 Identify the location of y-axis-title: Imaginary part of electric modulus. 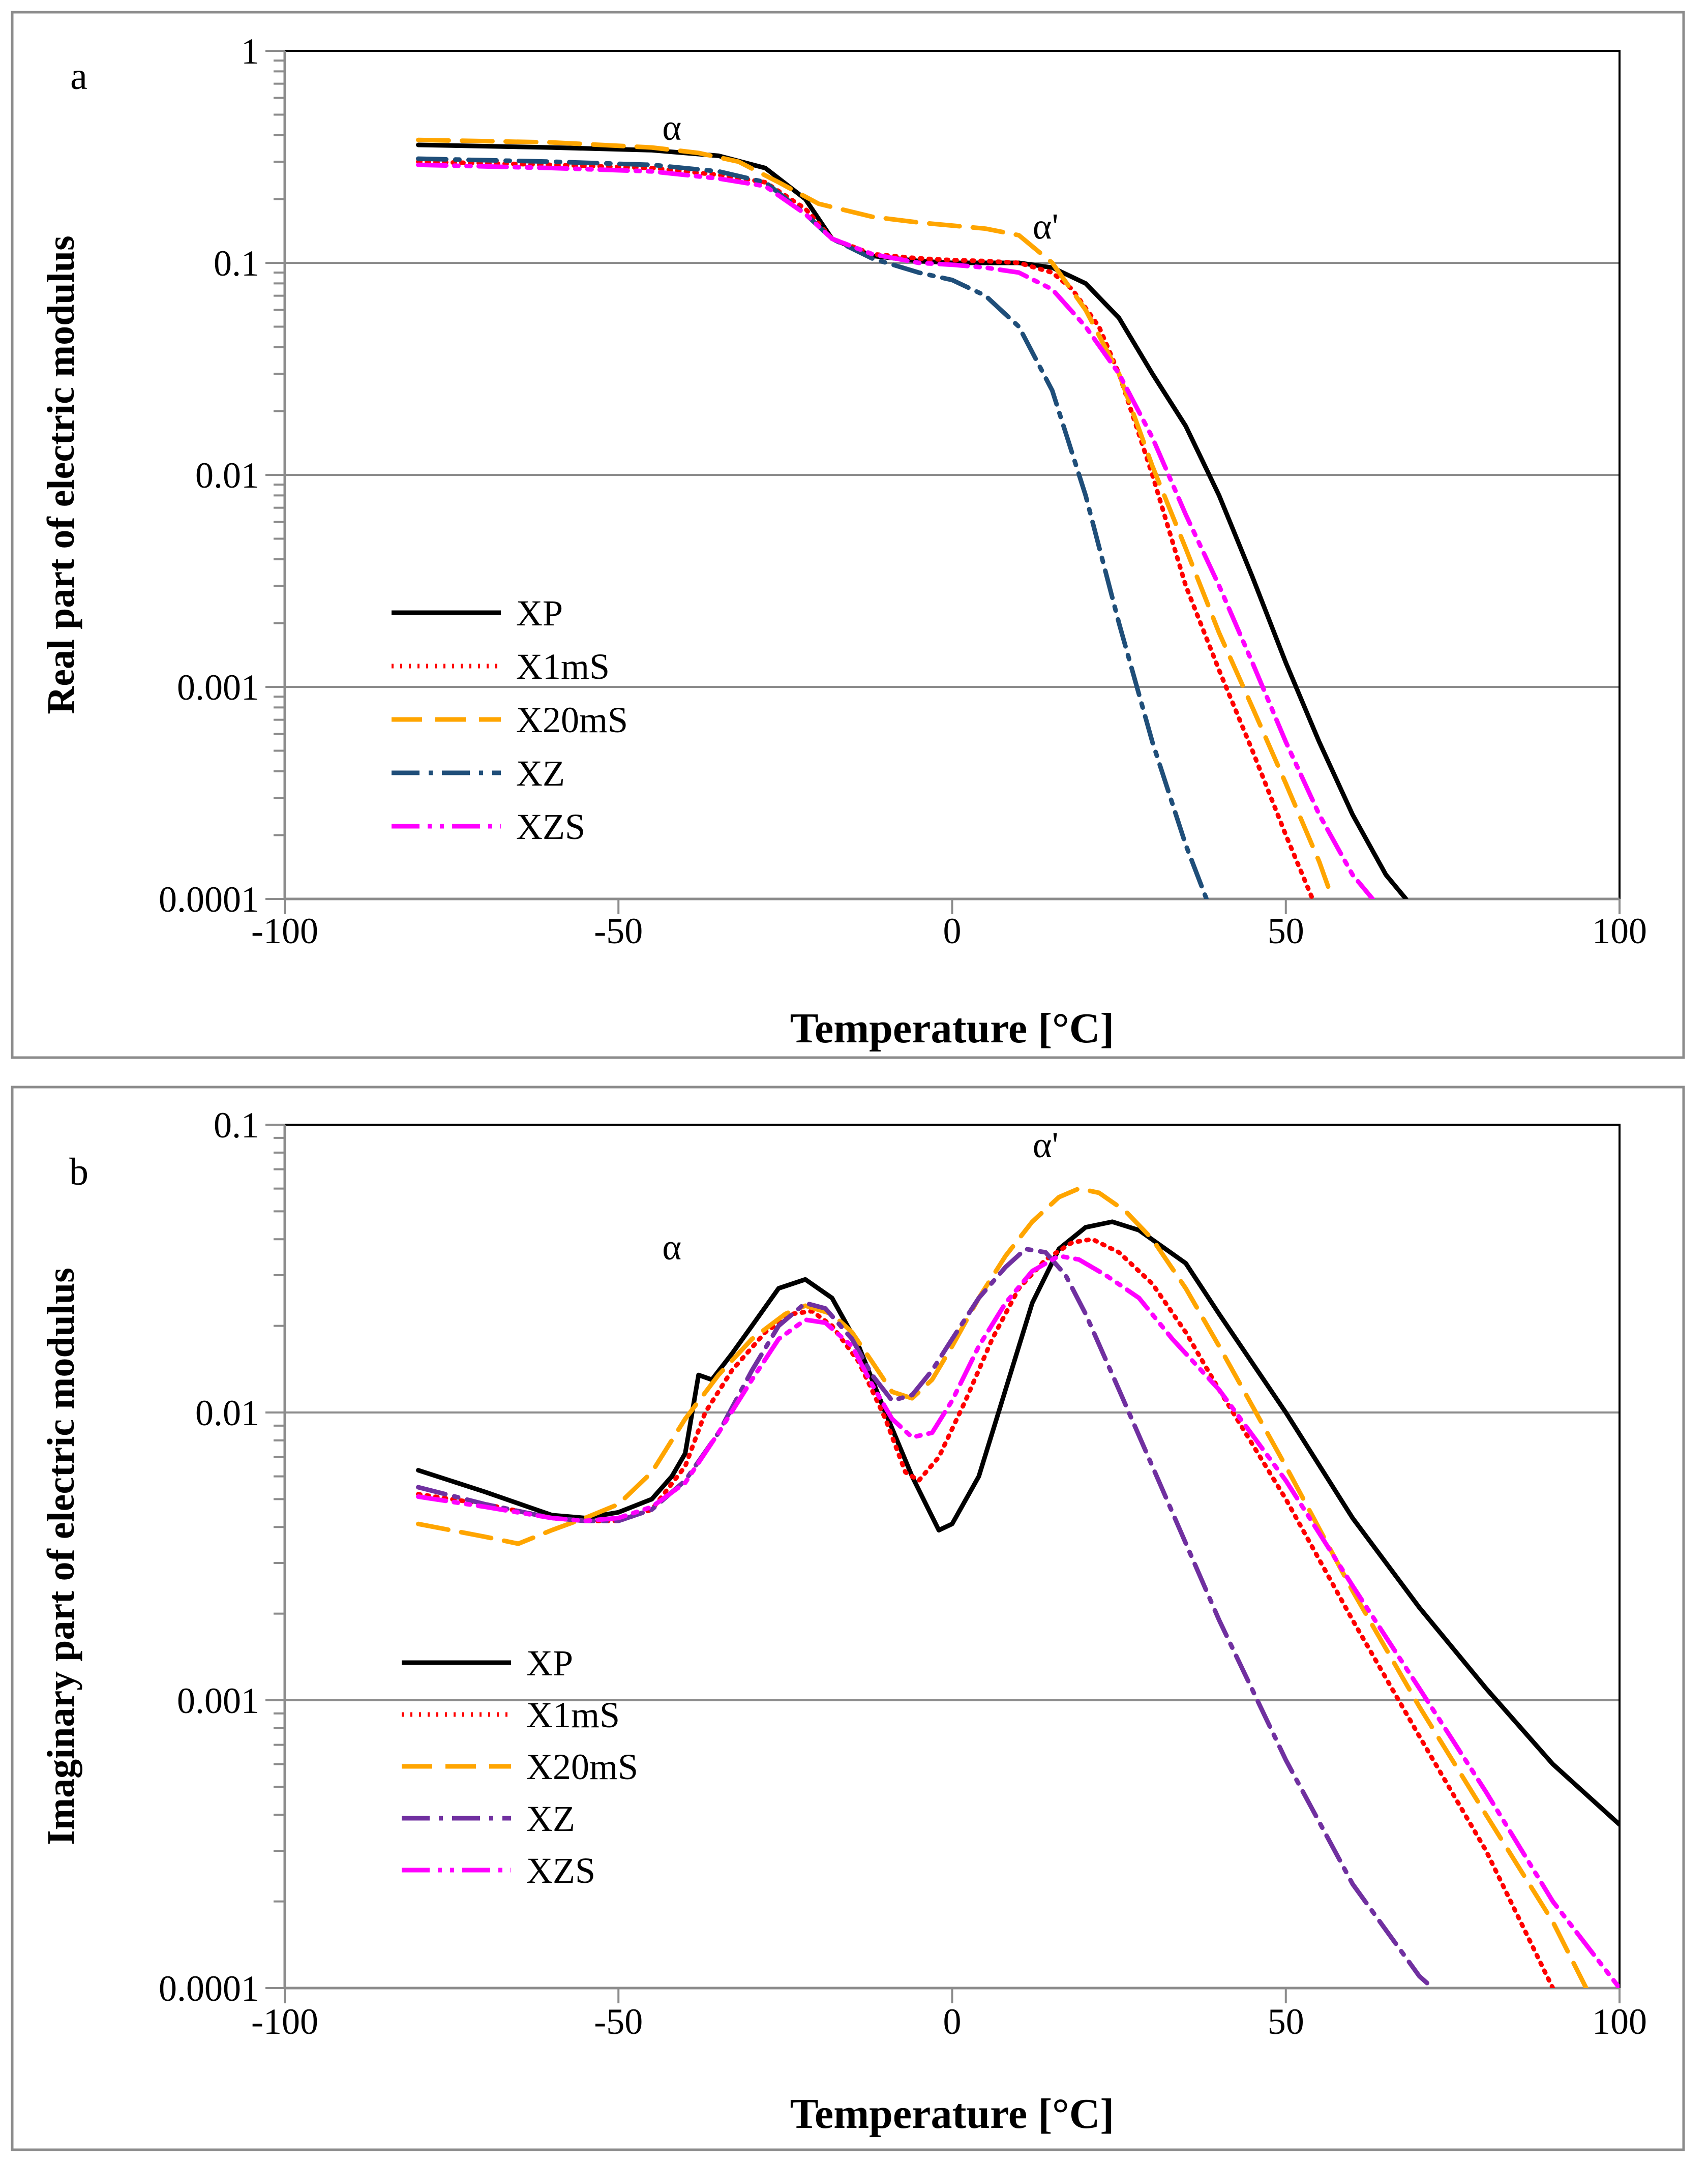
(61, 1557).